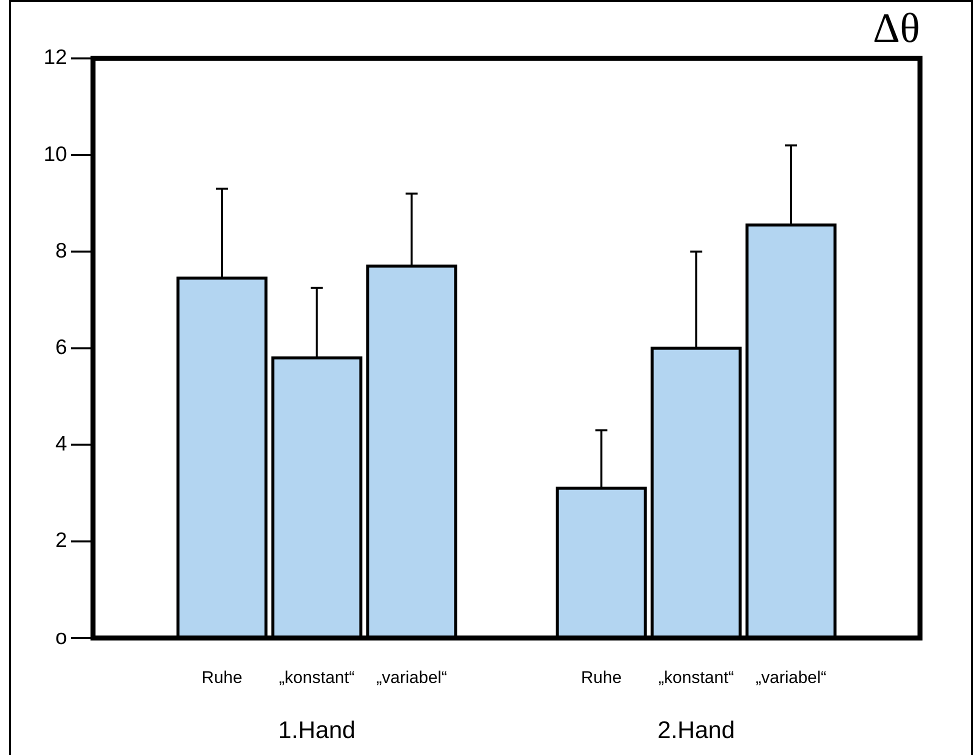 This screenshot has width=977, height=755. I want to click on y-tick-label: 12, so click(55, 58).